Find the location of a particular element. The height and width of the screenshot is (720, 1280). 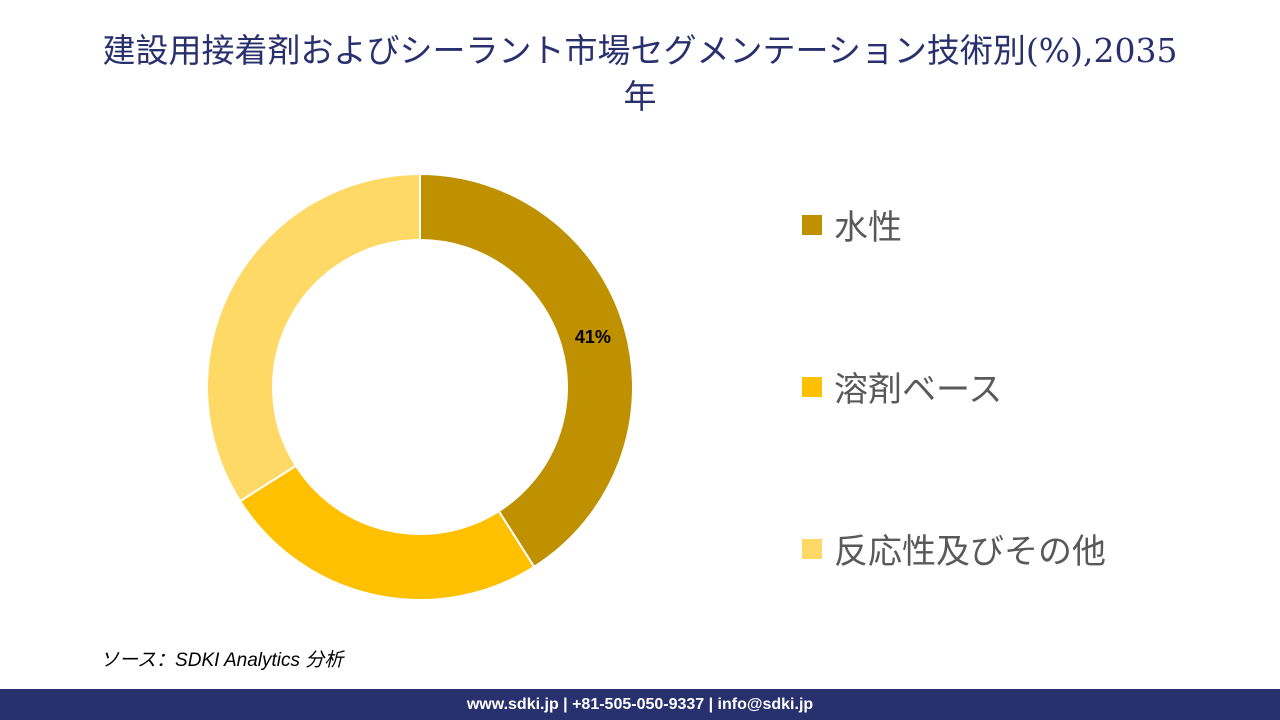

legend-label: 水性 is located at coordinates (868, 228).